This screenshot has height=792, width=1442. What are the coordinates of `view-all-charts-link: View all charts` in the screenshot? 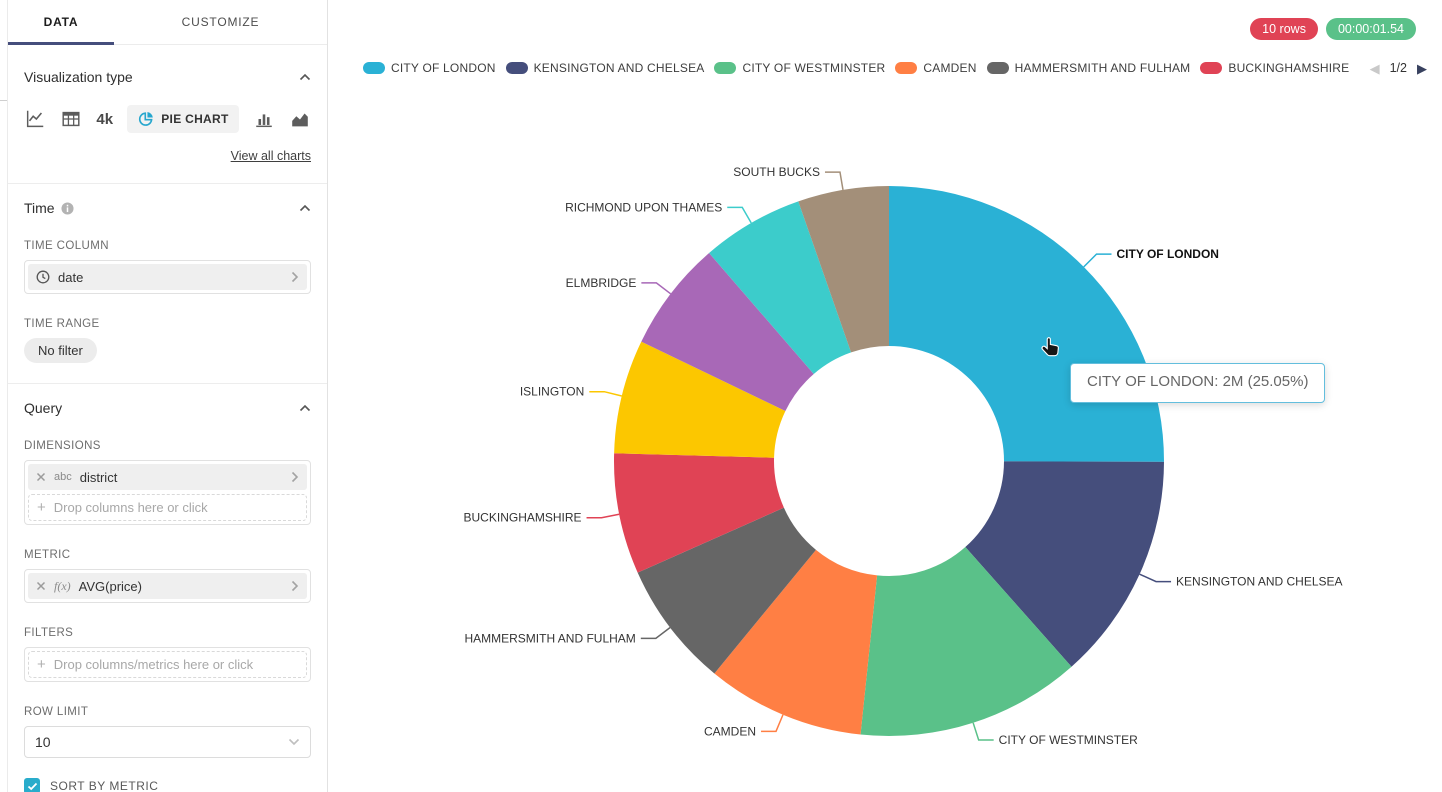 It's located at (270, 156).